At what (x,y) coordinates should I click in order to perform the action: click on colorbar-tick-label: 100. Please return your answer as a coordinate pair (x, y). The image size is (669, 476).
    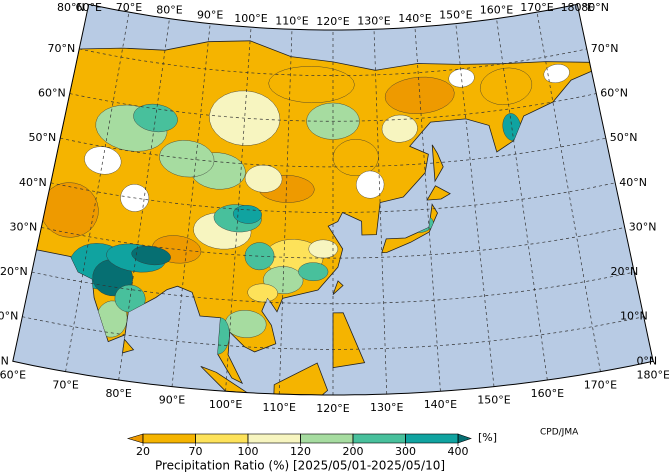
    Looking at the image, I should click on (248, 451).